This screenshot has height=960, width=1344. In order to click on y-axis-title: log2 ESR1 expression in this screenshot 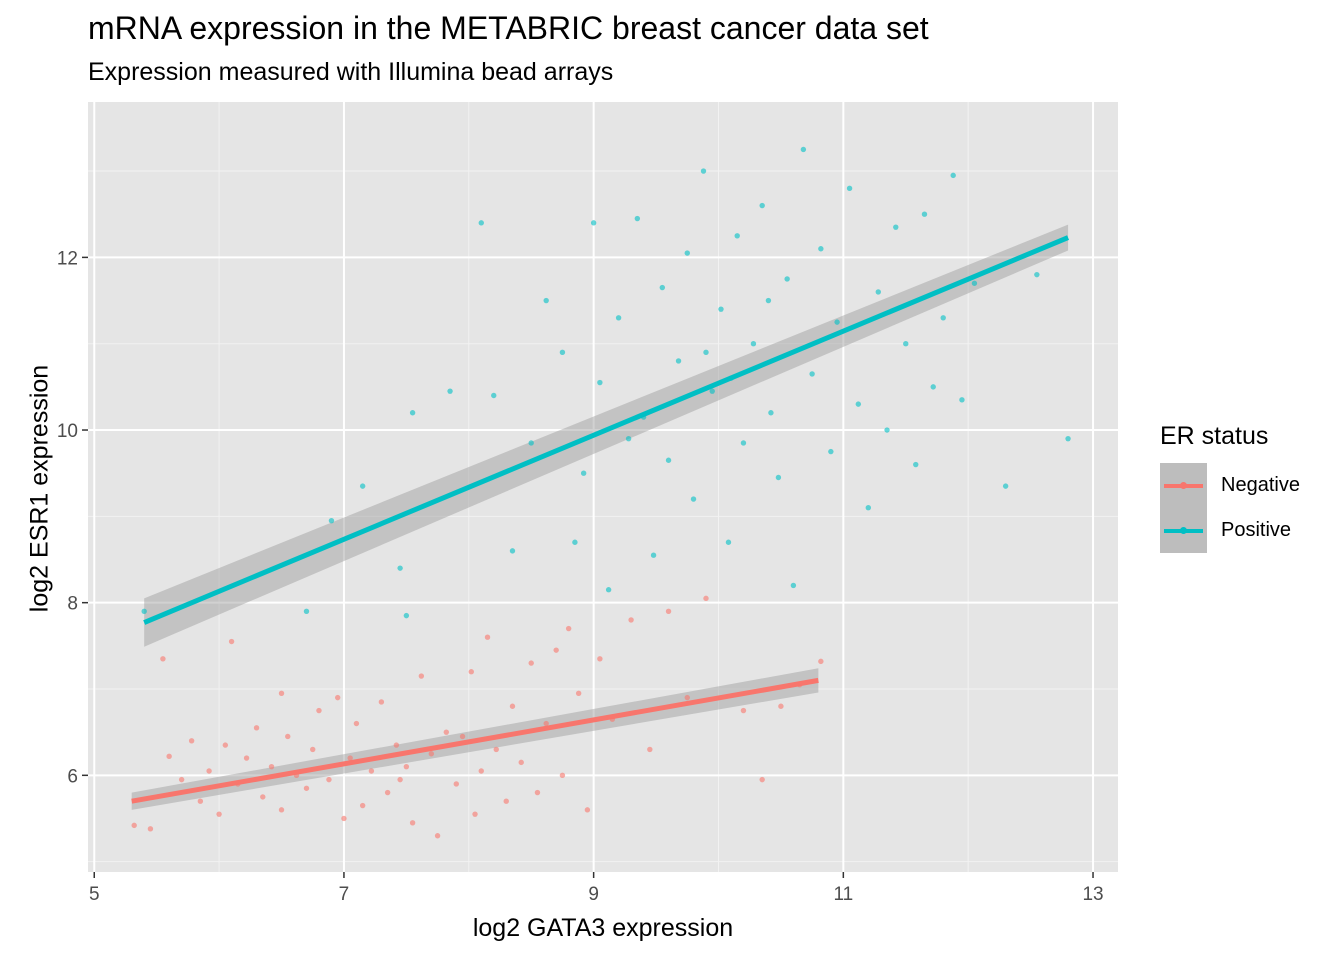, I will do `click(39, 488)`.